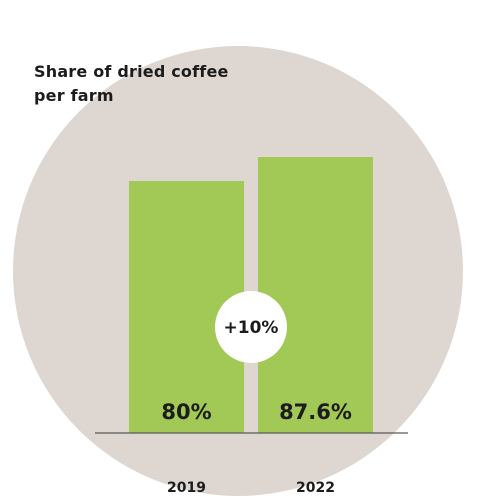  I want to click on chart-title-line-1: Share of dried coffee, so click(131, 71).